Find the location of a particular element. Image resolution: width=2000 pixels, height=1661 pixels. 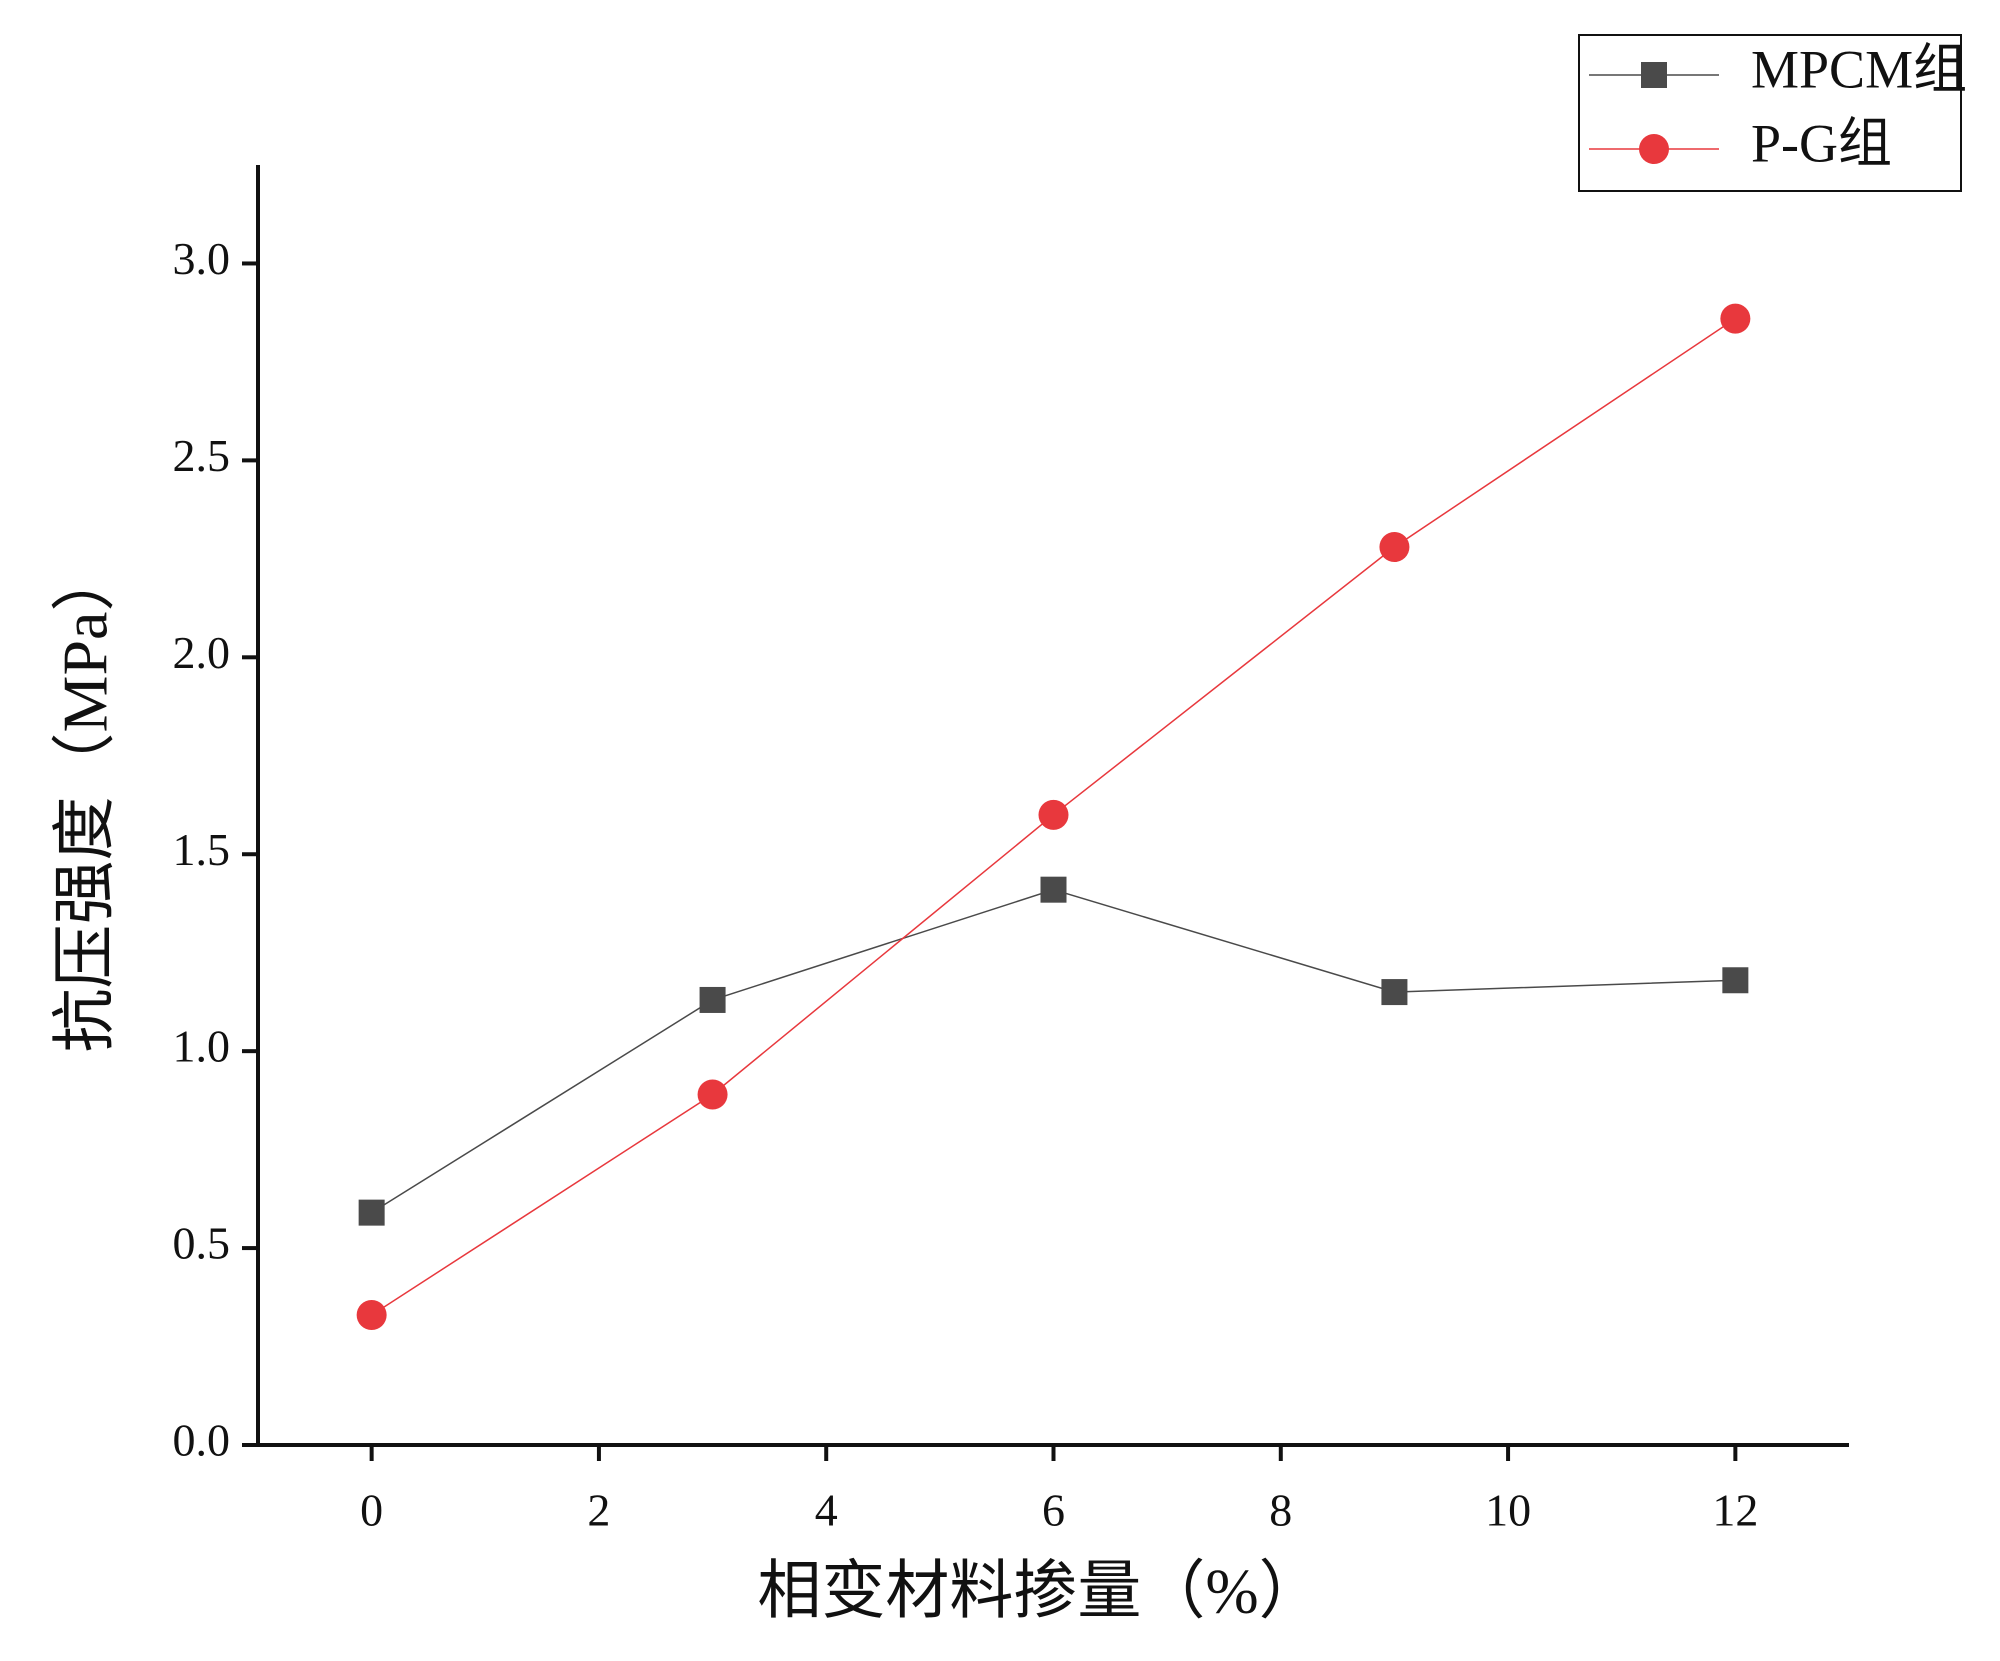

y-tick-label: 2.5 is located at coordinates (202, 455).